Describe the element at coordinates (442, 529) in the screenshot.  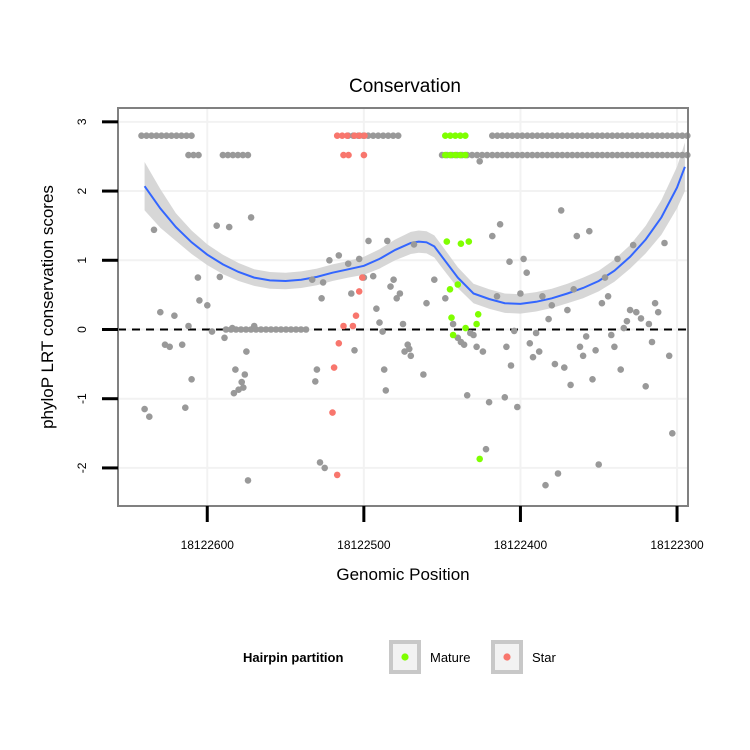
I see `x-axis-ticks: 18122600 18122400 18122300` at that location.